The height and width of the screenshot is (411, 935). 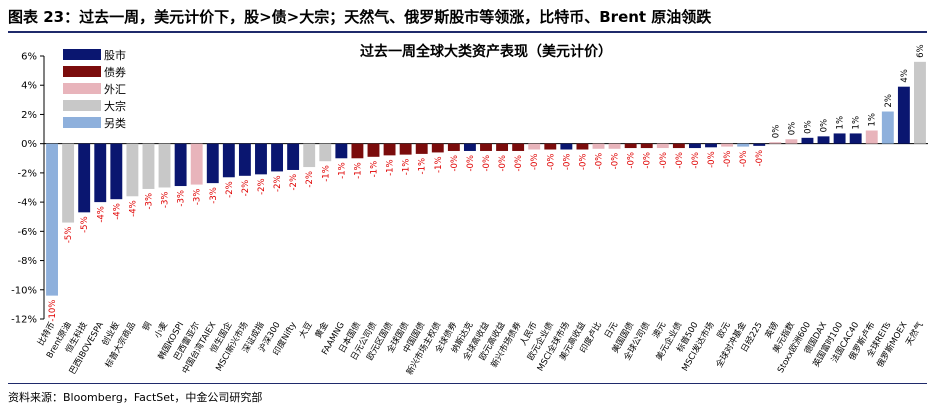 I want to click on y-tick-label: -10%, so click(x=24, y=290).